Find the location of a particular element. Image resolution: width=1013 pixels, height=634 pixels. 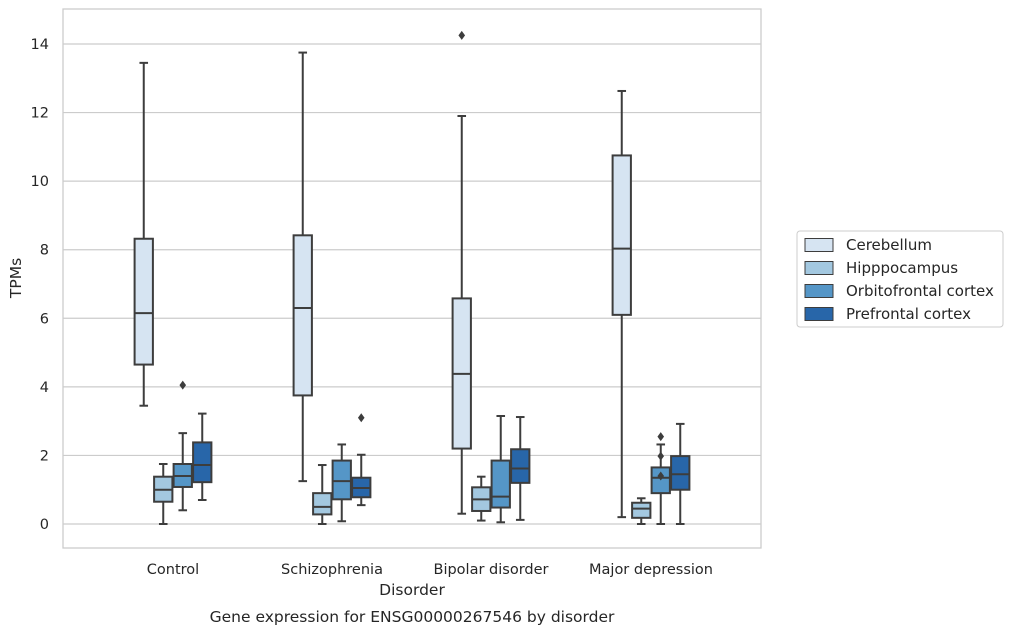

x-tick-label-3: Major depression is located at coordinates (651, 570).